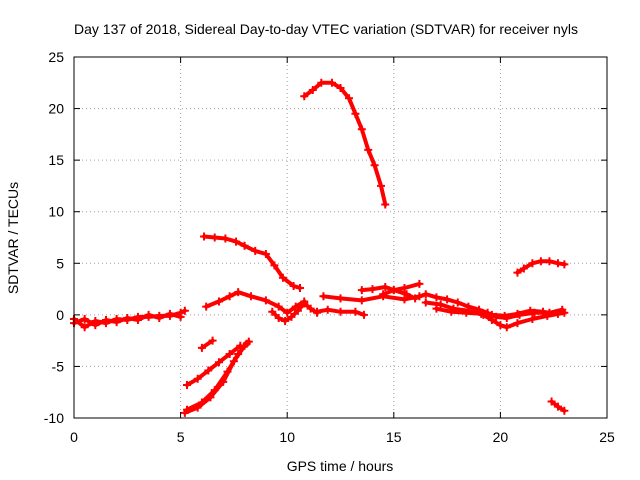 The image size is (640, 480). What do you see at coordinates (60, 315) in the screenshot?
I see `y-tick-label: 0` at bounding box center [60, 315].